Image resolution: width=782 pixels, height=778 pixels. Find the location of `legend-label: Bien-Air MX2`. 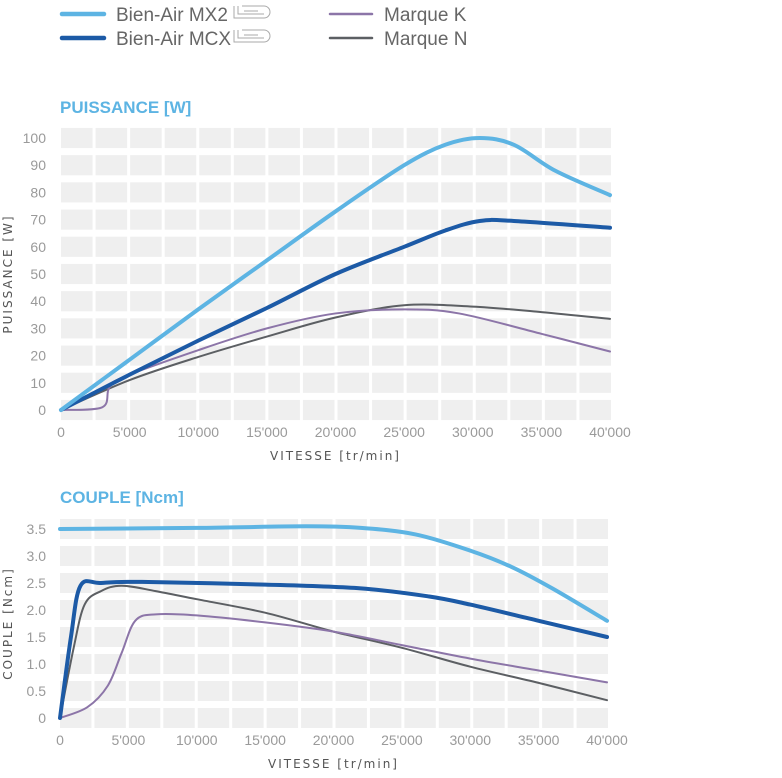

legend-label: Bien-Air MX2 is located at coordinates (172, 15).